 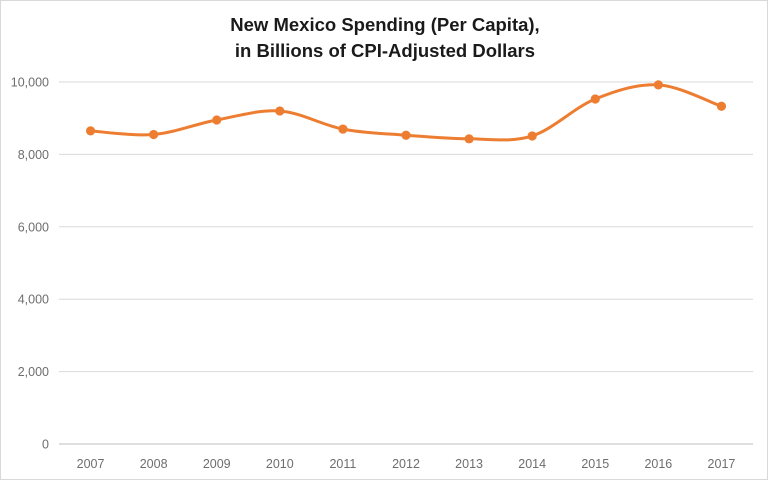 What do you see at coordinates (342, 464) in the screenshot?
I see `x-tick-label: 2011` at bounding box center [342, 464].